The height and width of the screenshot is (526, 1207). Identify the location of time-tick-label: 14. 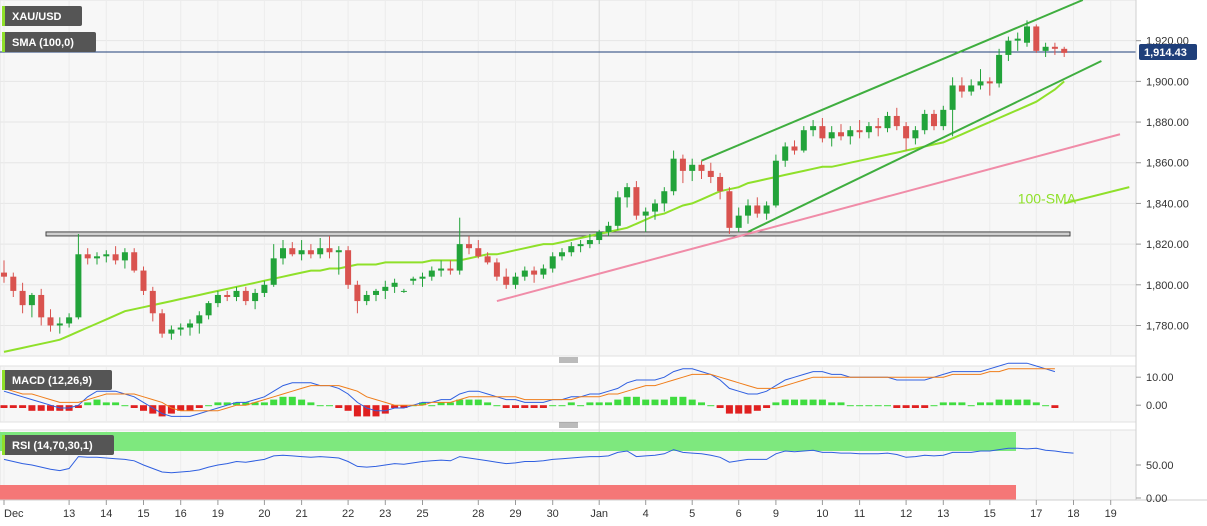
(106, 514).